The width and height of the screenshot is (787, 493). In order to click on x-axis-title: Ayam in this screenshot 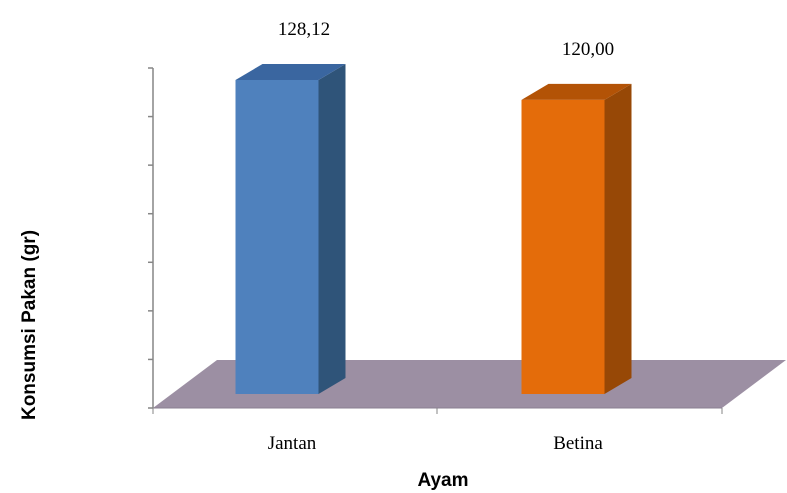, I will do `click(442, 480)`.